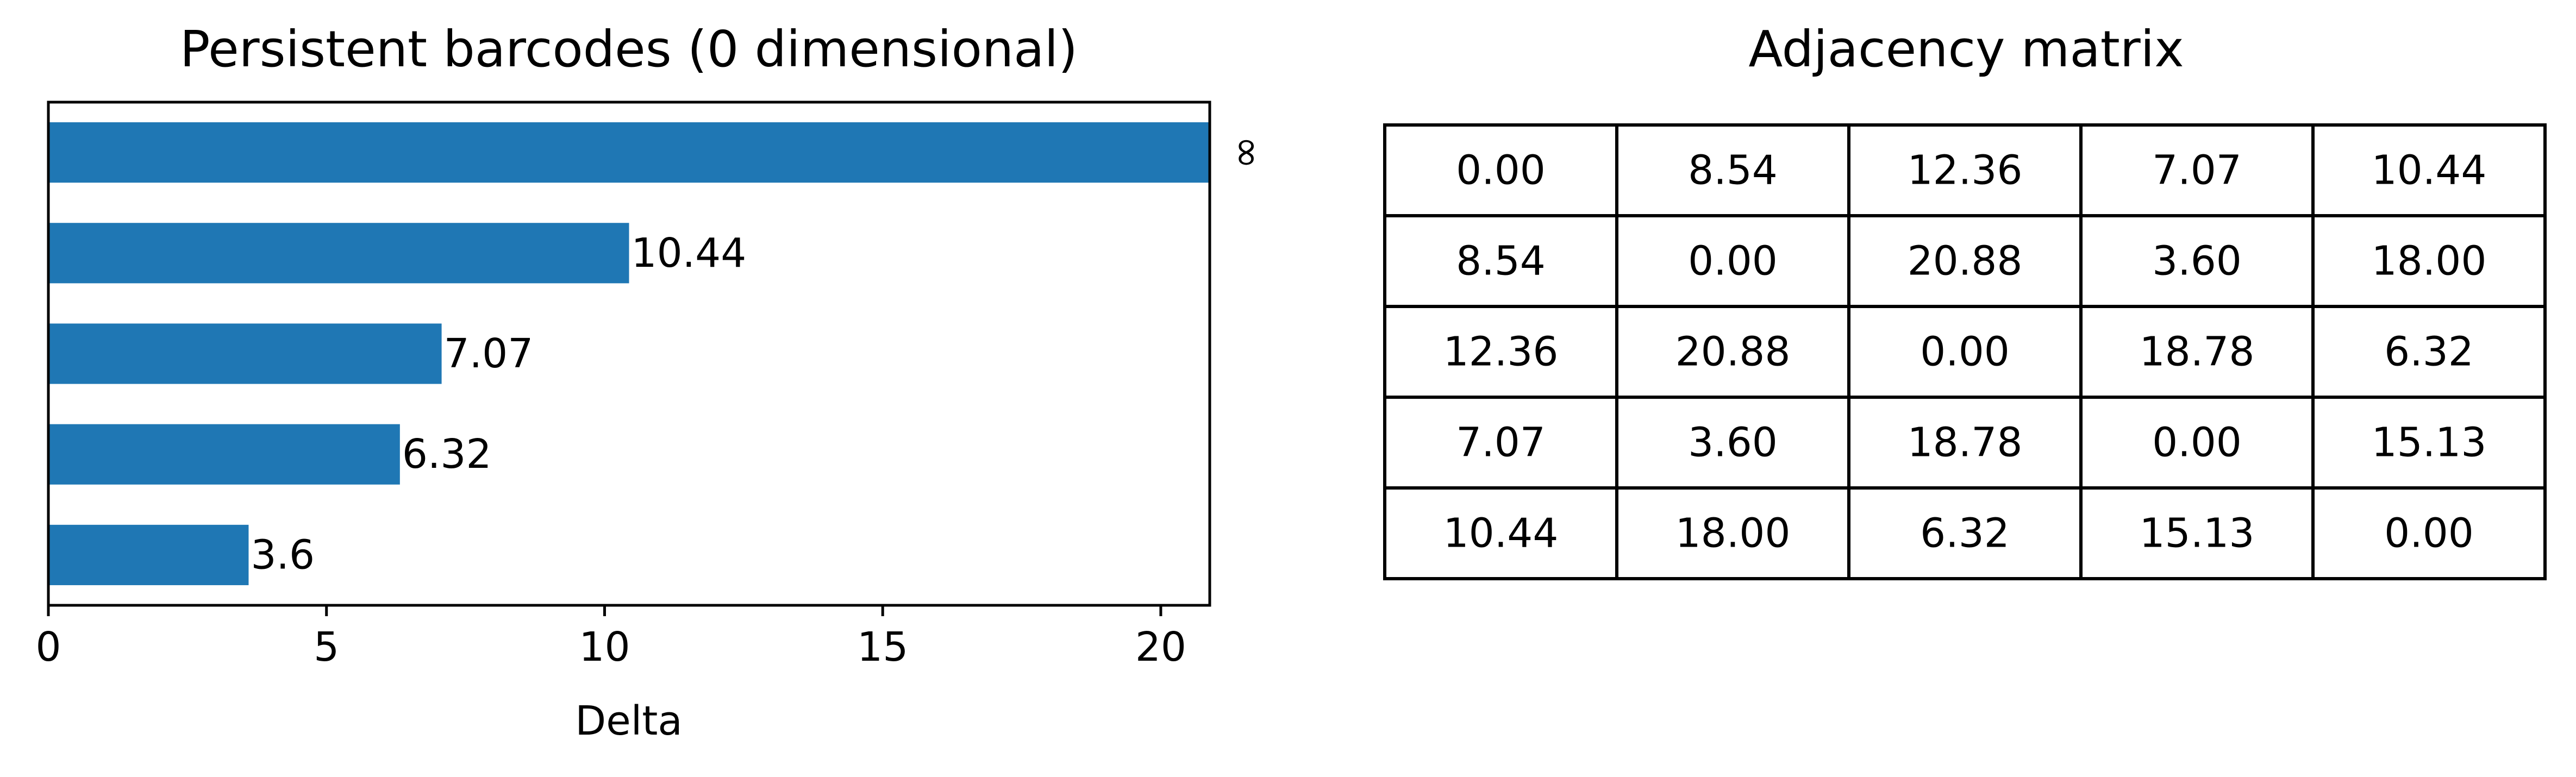  Describe the element at coordinates (1160, 647) in the screenshot. I see `x-tick-label: 20` at that location.